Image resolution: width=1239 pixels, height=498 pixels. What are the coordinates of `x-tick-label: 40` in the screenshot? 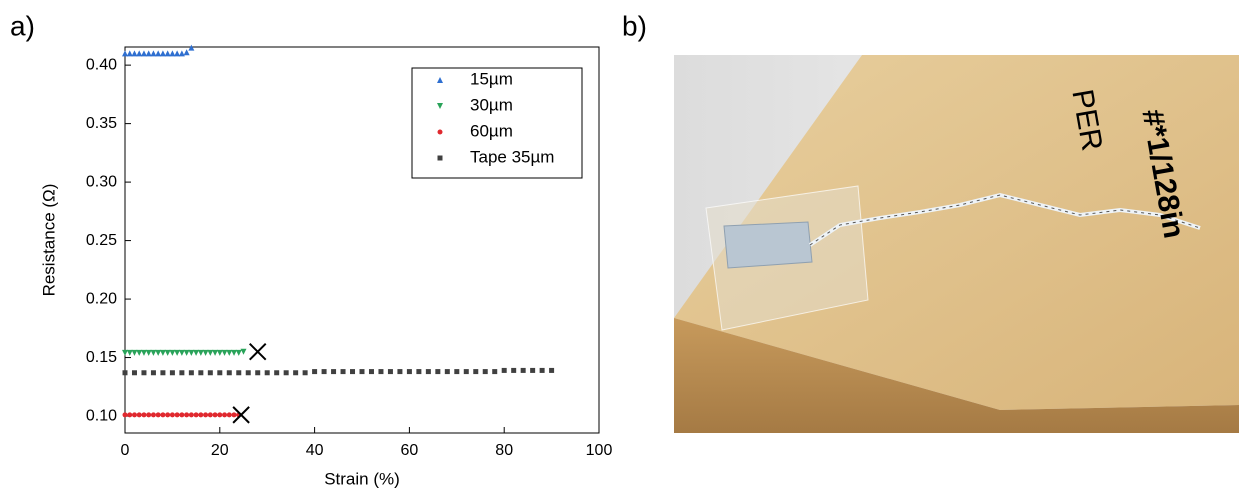 It's located at (315, 450).